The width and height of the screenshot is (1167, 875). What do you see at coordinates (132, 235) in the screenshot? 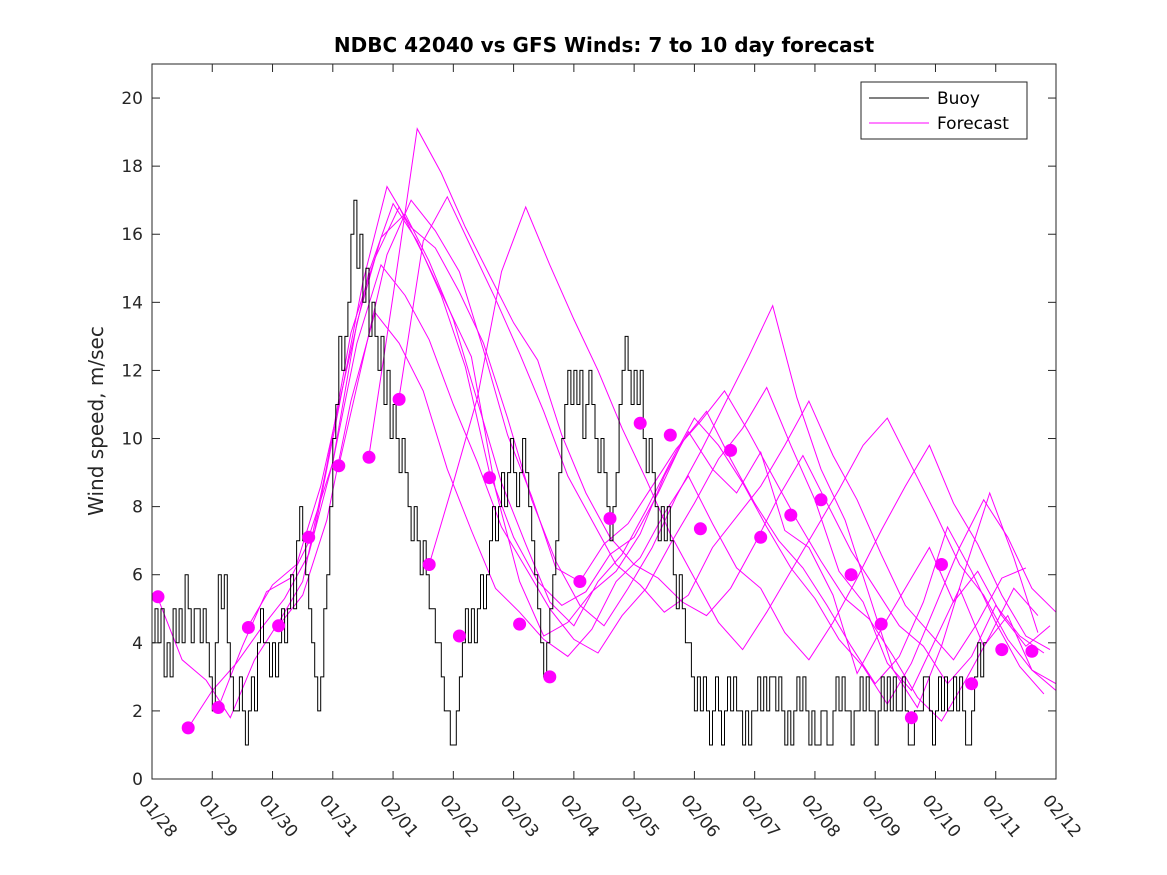
I see `y-tick-label: 16` at bounding box center [132, 235].